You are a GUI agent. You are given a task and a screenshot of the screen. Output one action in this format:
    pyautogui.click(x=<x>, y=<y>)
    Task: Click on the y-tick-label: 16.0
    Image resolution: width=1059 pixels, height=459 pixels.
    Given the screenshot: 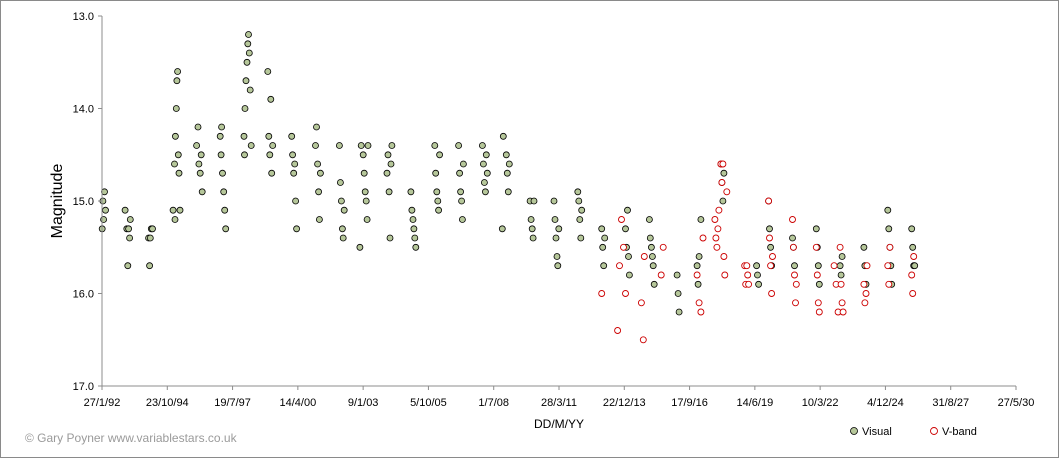 What is the action you would take?
    pyautogui.click(x=83, y=295)
    